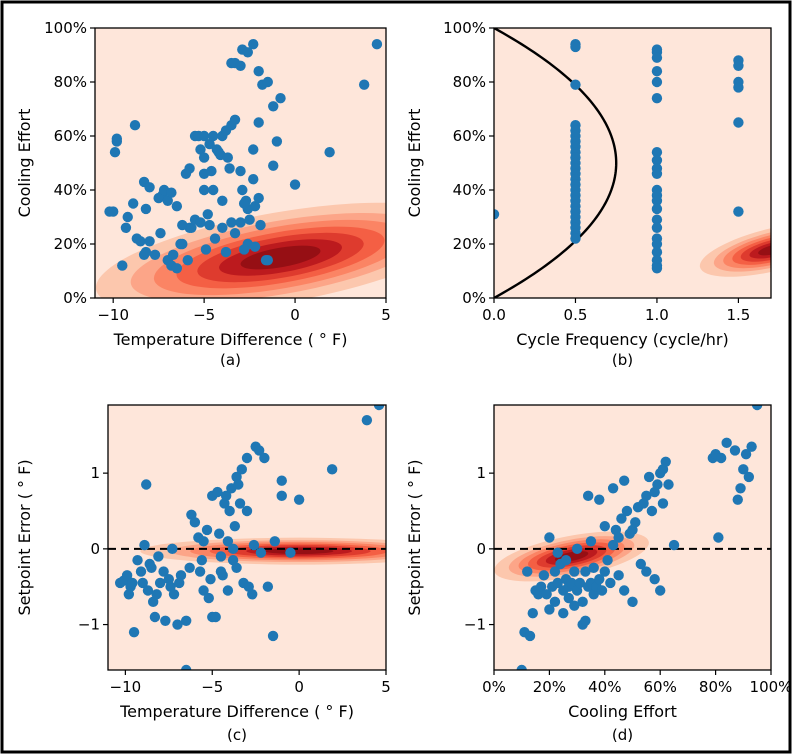  What do you see at coordinates (481, 549) in the screenshot?
I see `y-tick-label: 0` at bounding box center [481, 549].